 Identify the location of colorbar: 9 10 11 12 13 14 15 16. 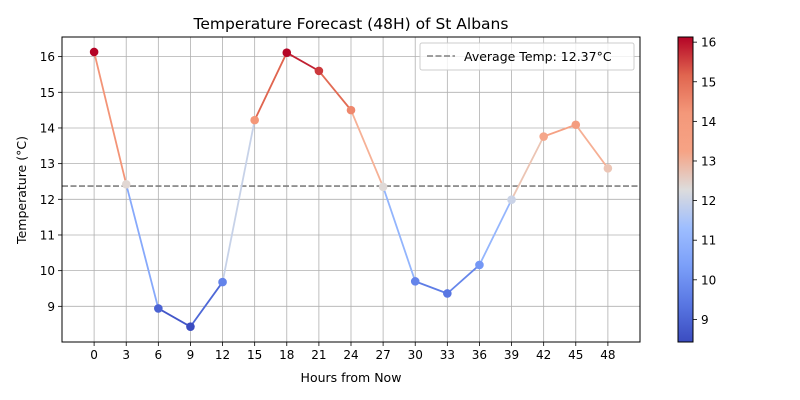
(696, 189).